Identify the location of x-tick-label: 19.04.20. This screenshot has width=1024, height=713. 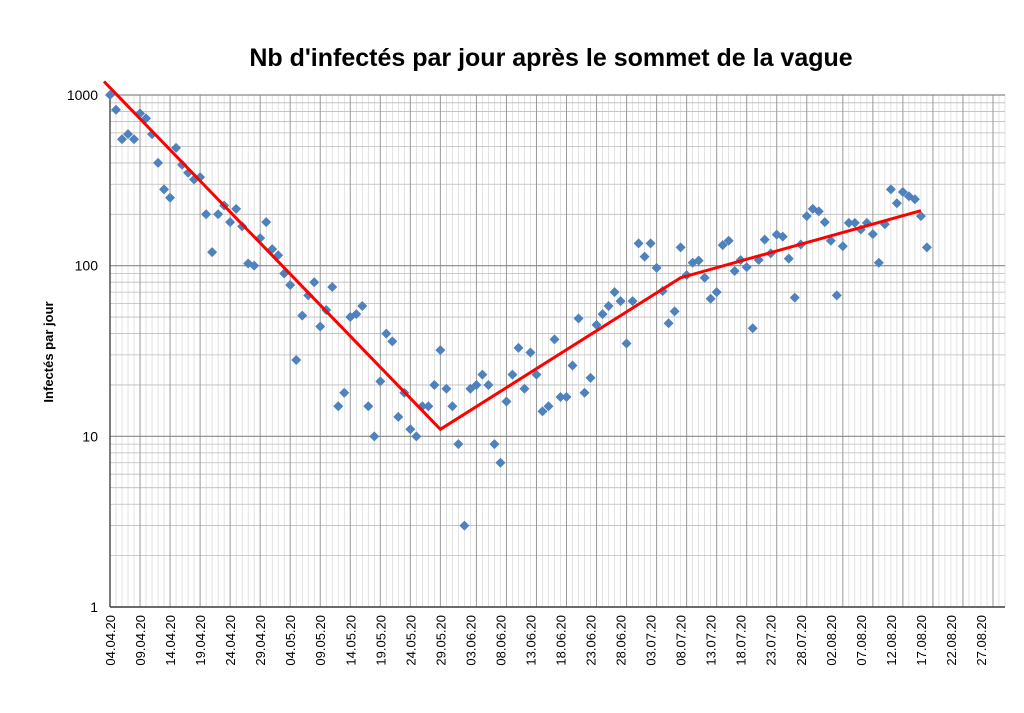
(200, 640).